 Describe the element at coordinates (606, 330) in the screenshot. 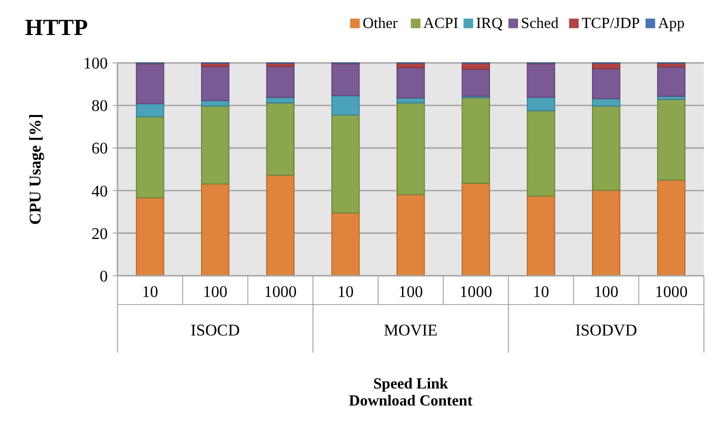

I see `text: ISODVD` at that location.